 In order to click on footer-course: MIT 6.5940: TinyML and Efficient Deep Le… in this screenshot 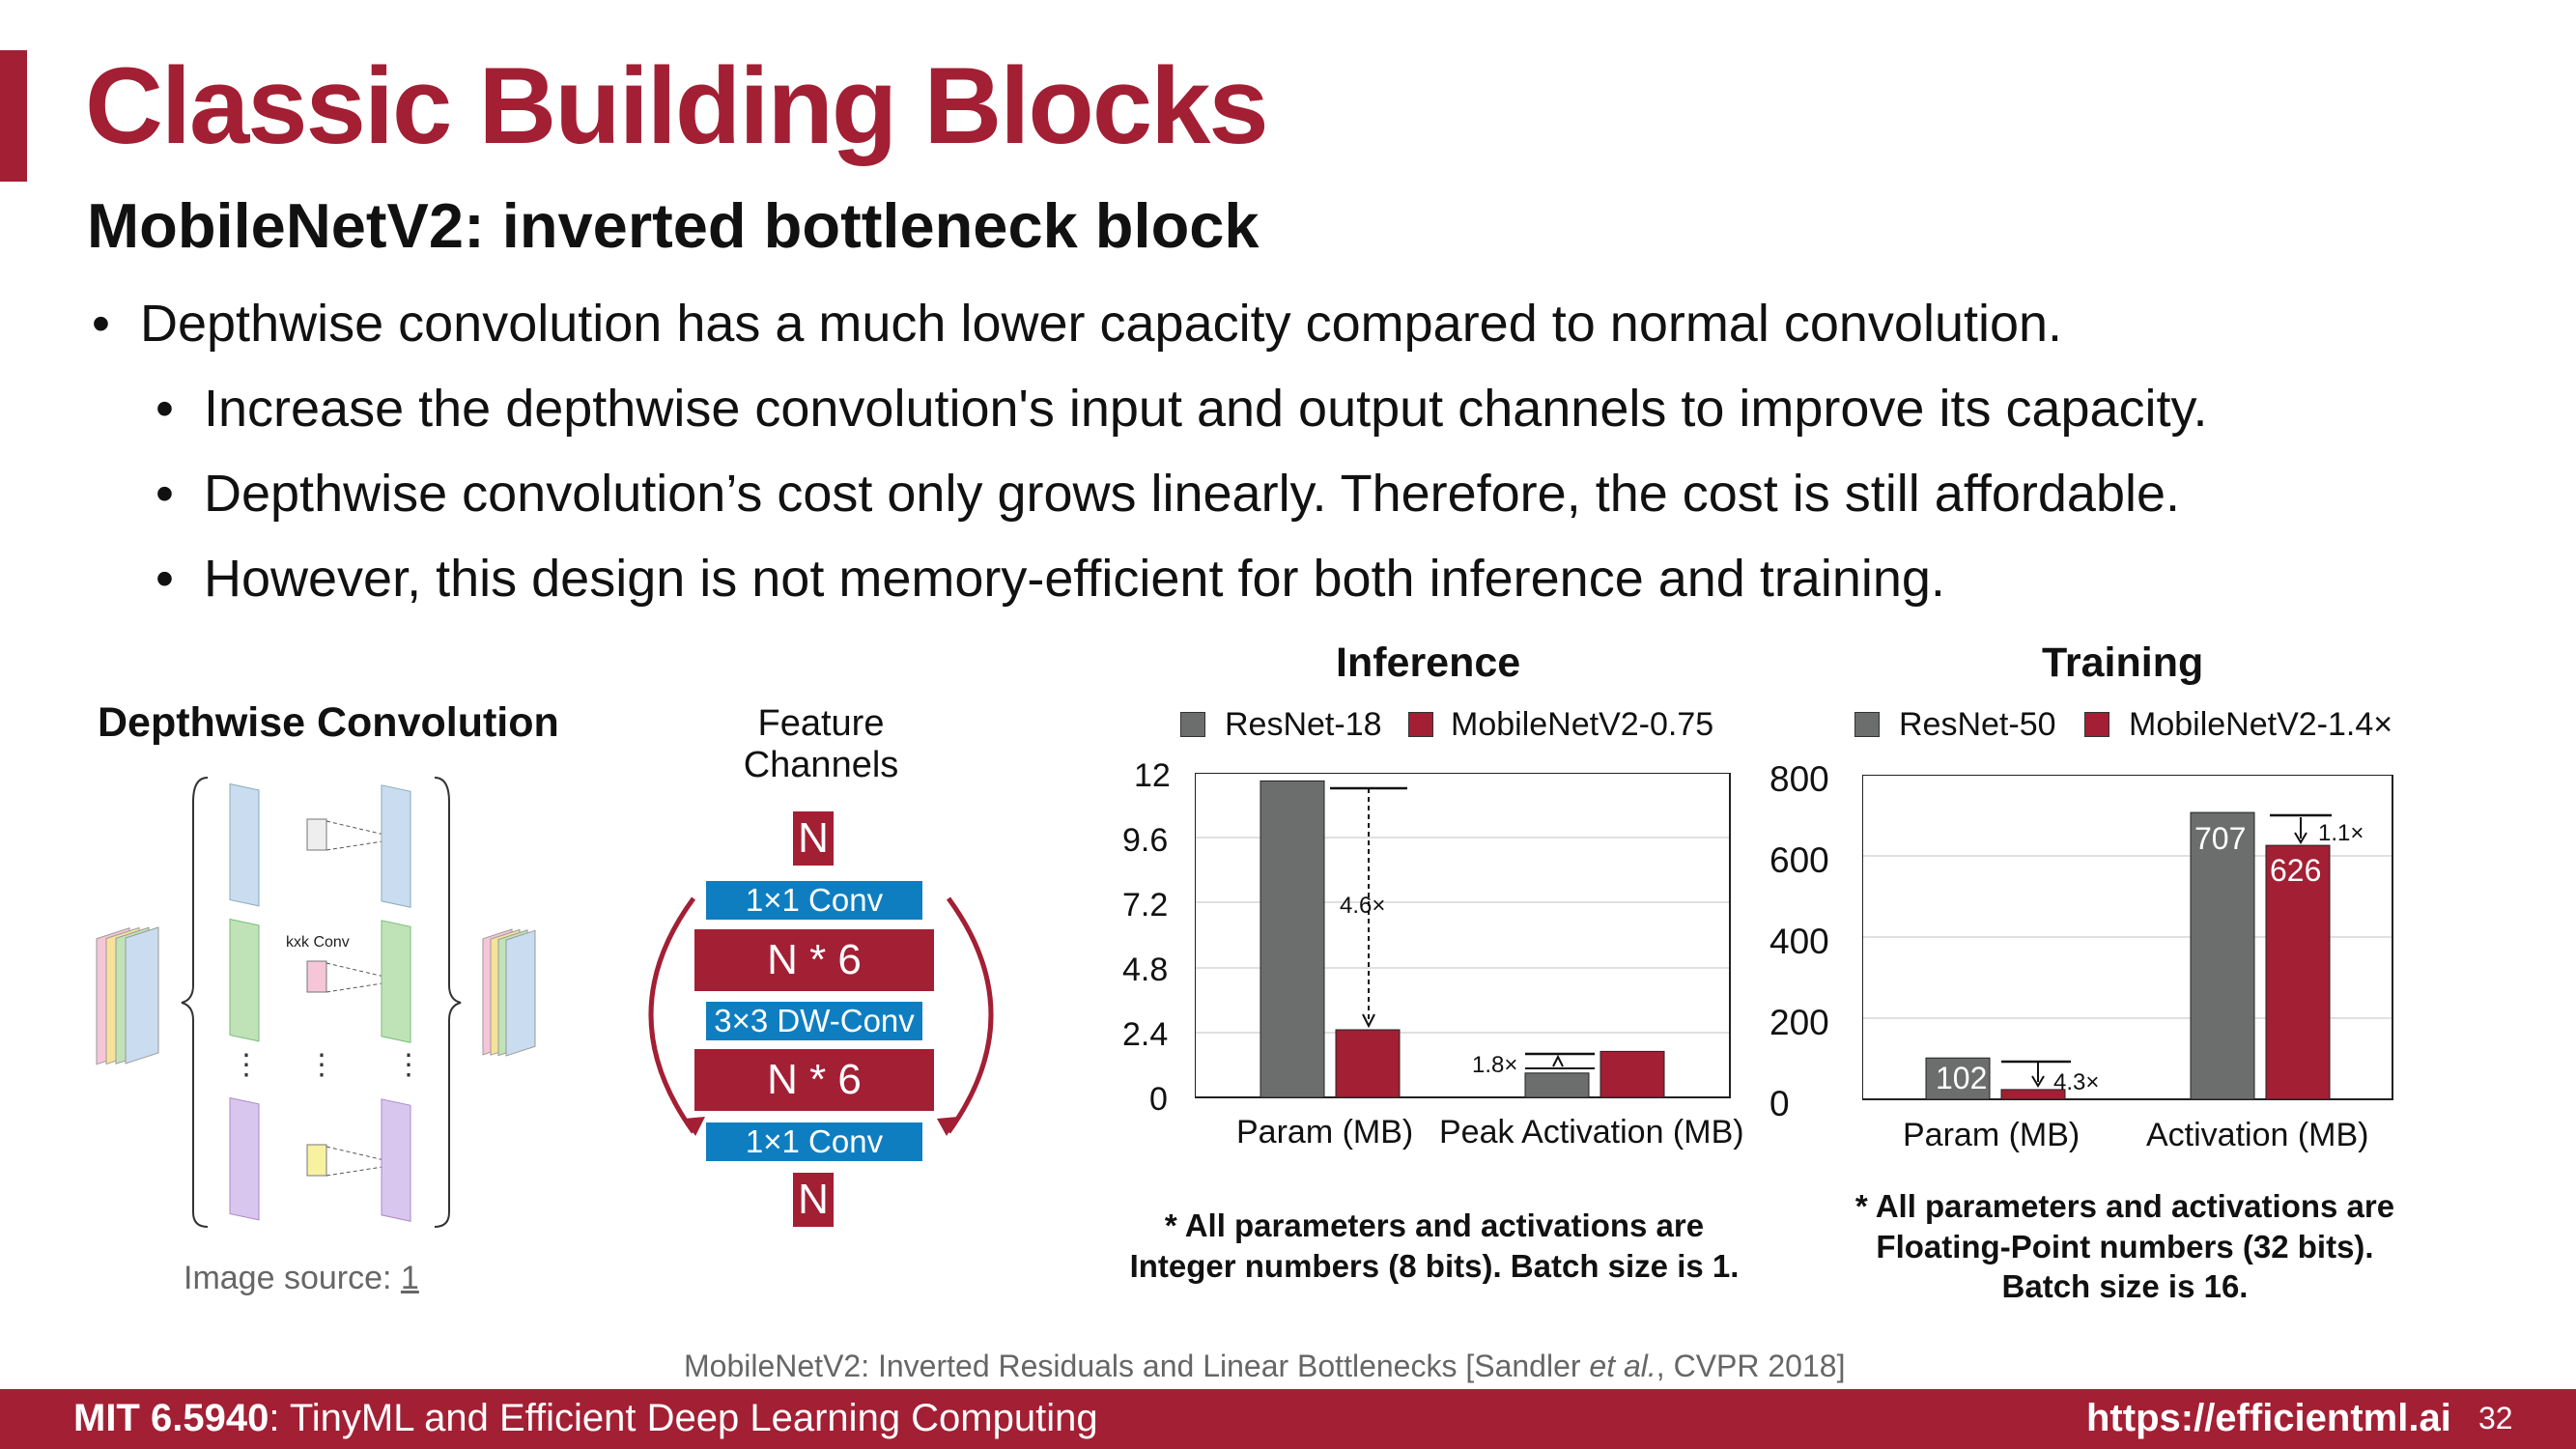, I will do `click(585, 1418)`.